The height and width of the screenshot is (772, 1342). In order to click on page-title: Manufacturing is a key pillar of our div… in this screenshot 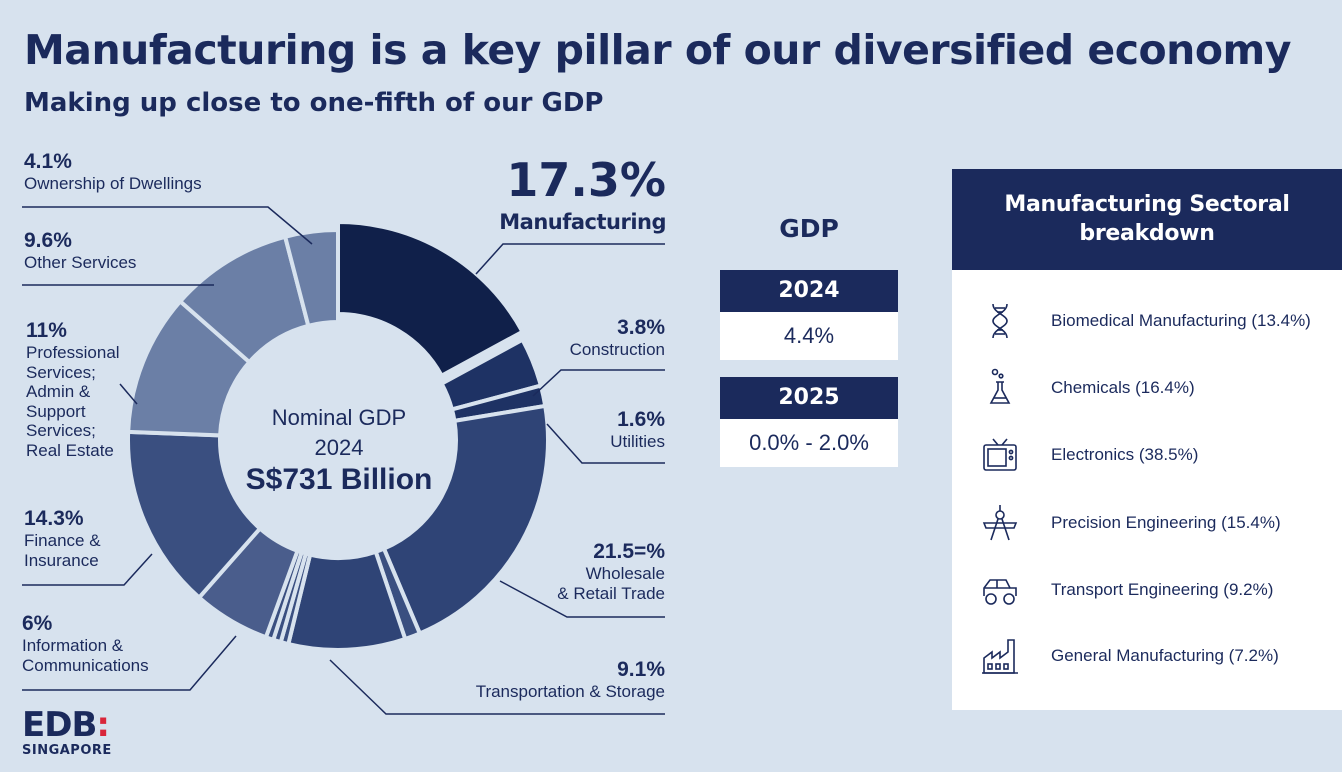, I will do `click(657, 50)`.